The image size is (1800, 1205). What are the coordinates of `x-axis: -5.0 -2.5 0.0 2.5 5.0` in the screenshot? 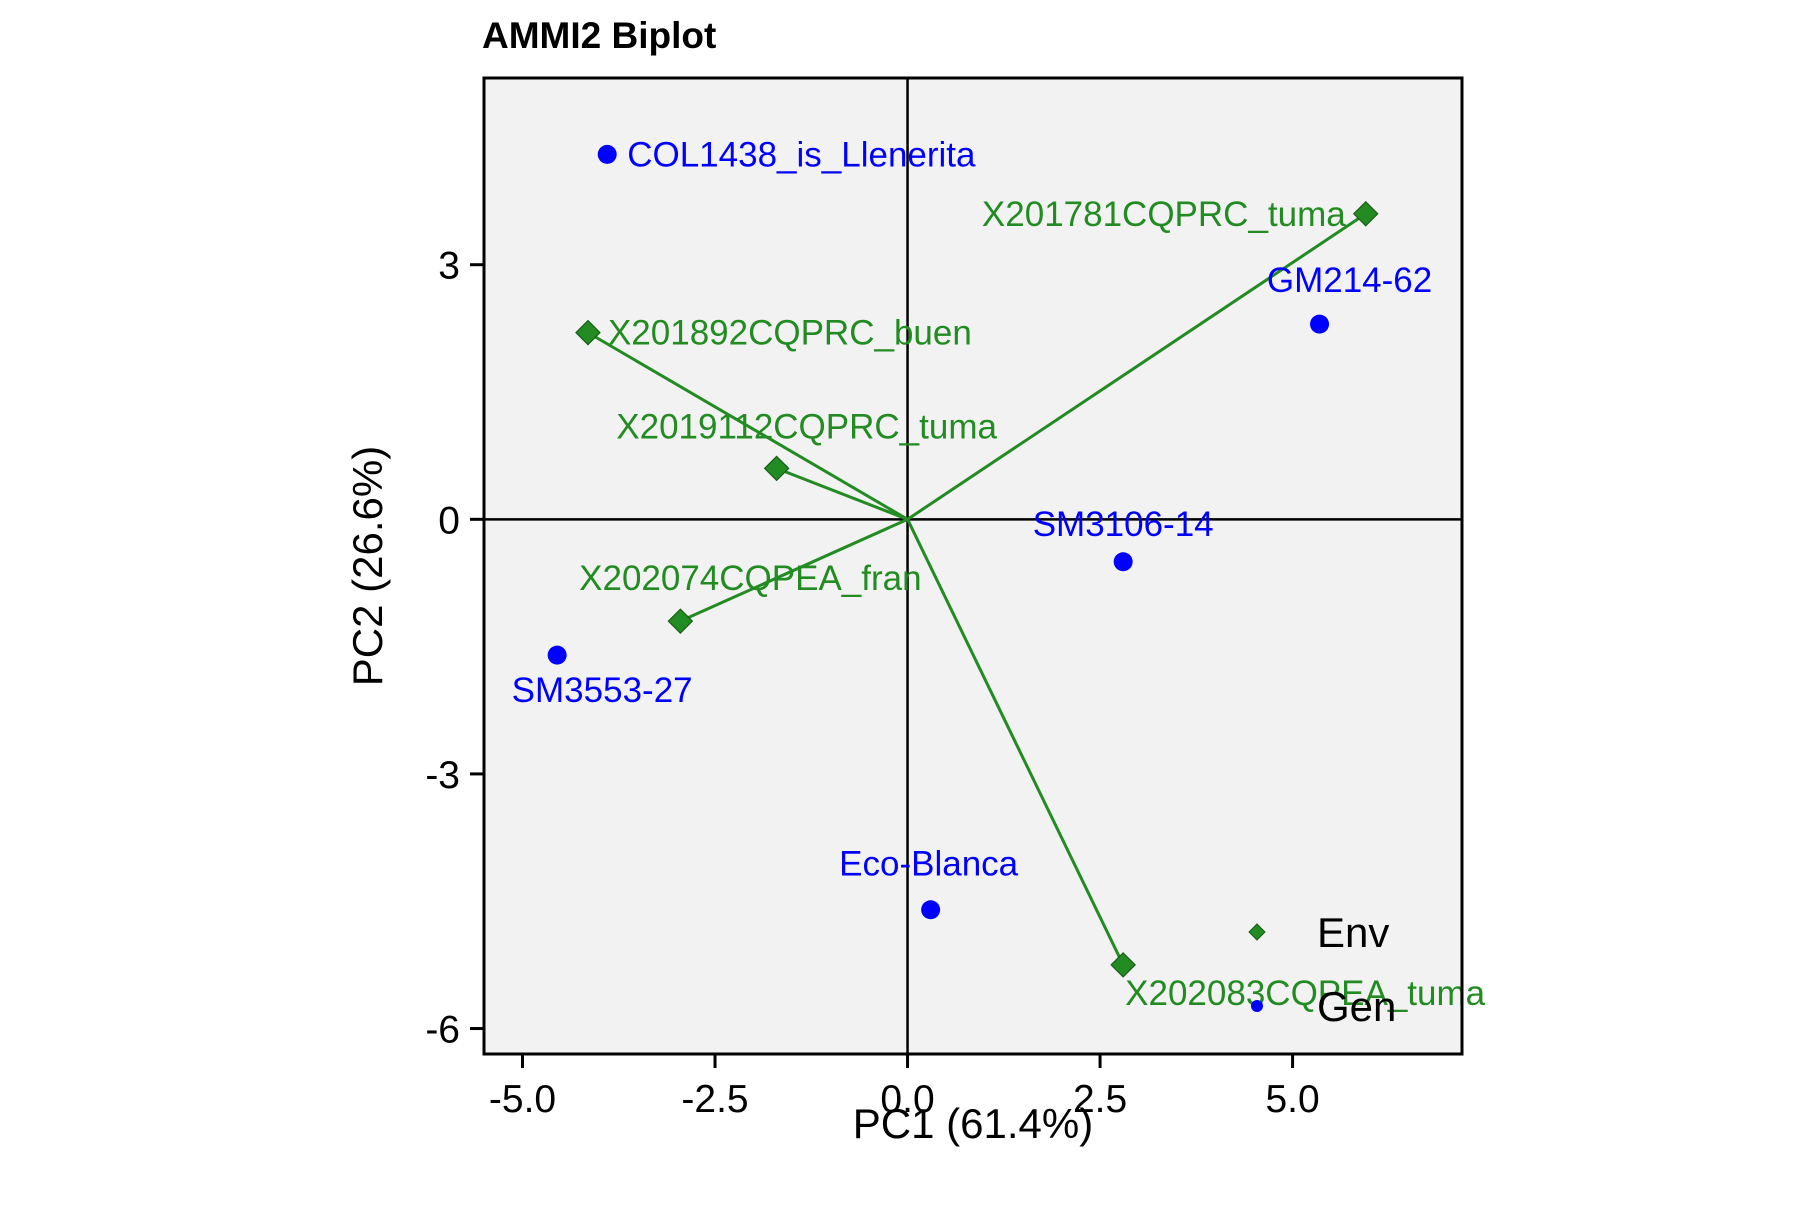 It's located at (904, 1087).